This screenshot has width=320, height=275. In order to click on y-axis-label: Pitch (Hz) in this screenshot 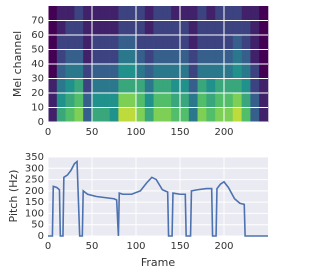, I will do `click(13, 196)`.